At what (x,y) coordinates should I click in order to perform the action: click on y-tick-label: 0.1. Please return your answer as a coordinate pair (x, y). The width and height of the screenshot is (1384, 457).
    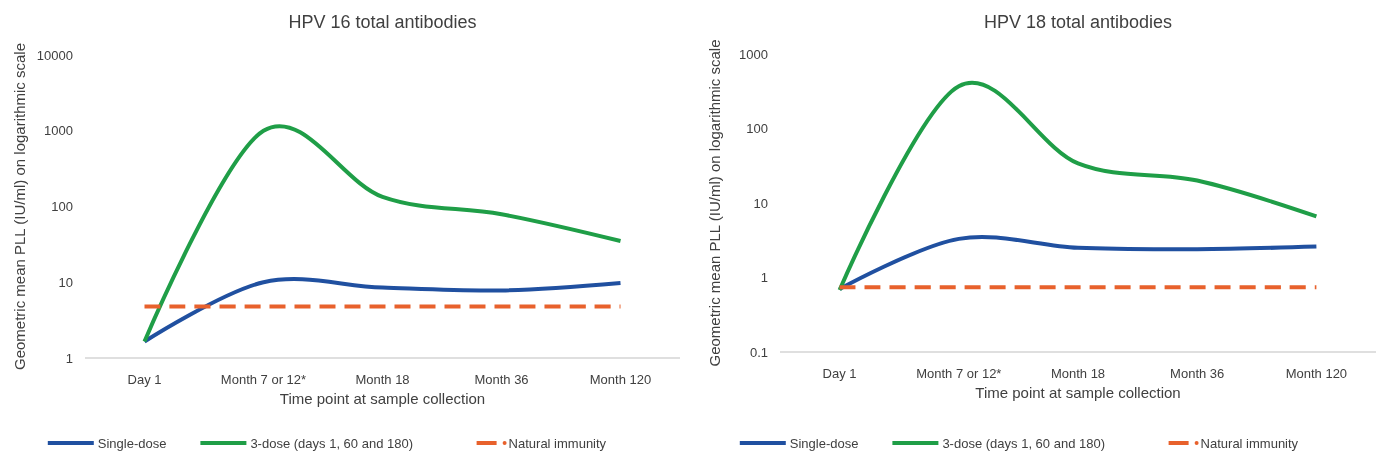
    Looking at the image, I should click on (758, 352).